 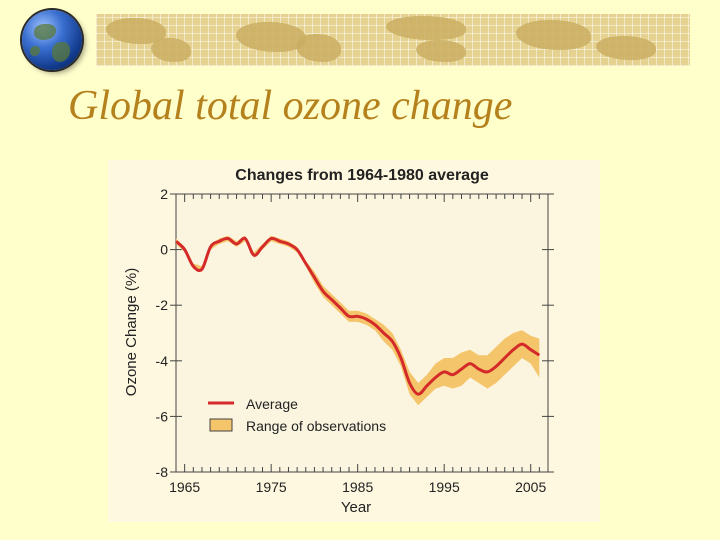 I want to click on legend-range-label: Range of observations, so click(x=316, y=426).